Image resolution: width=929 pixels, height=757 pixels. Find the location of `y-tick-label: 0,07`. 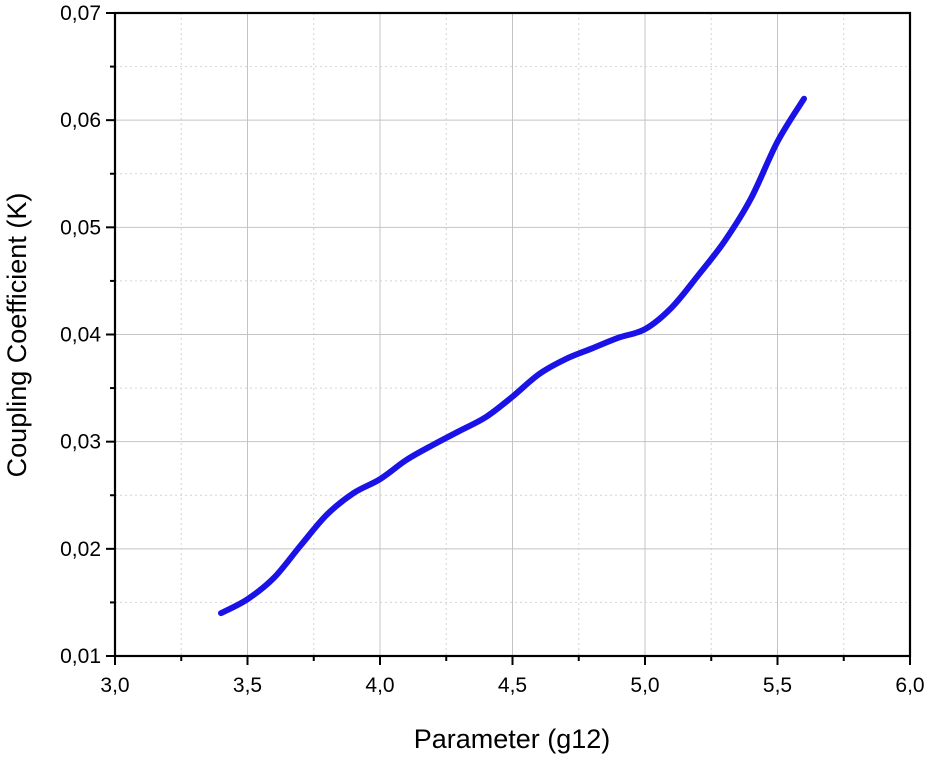

y-tick-label: 0,07 is located at coordinates (80, 13).